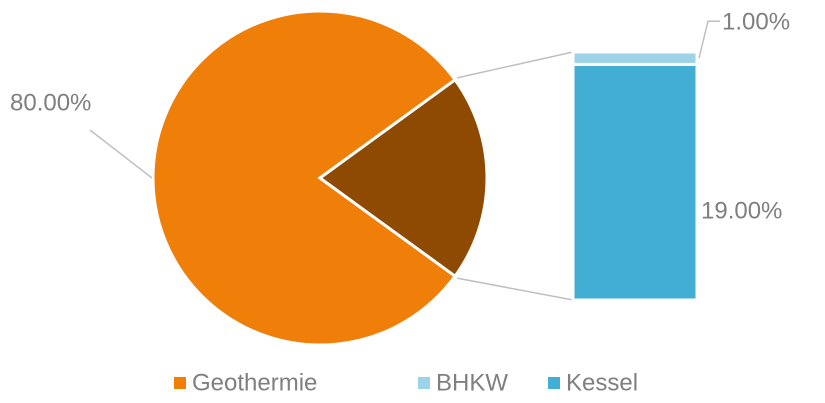 This screenshot has height=403, width=825. What do you see at coordinates (403, 178) in the screenshot?
I see `pie-slice-other` at bounding box center [403, 178].